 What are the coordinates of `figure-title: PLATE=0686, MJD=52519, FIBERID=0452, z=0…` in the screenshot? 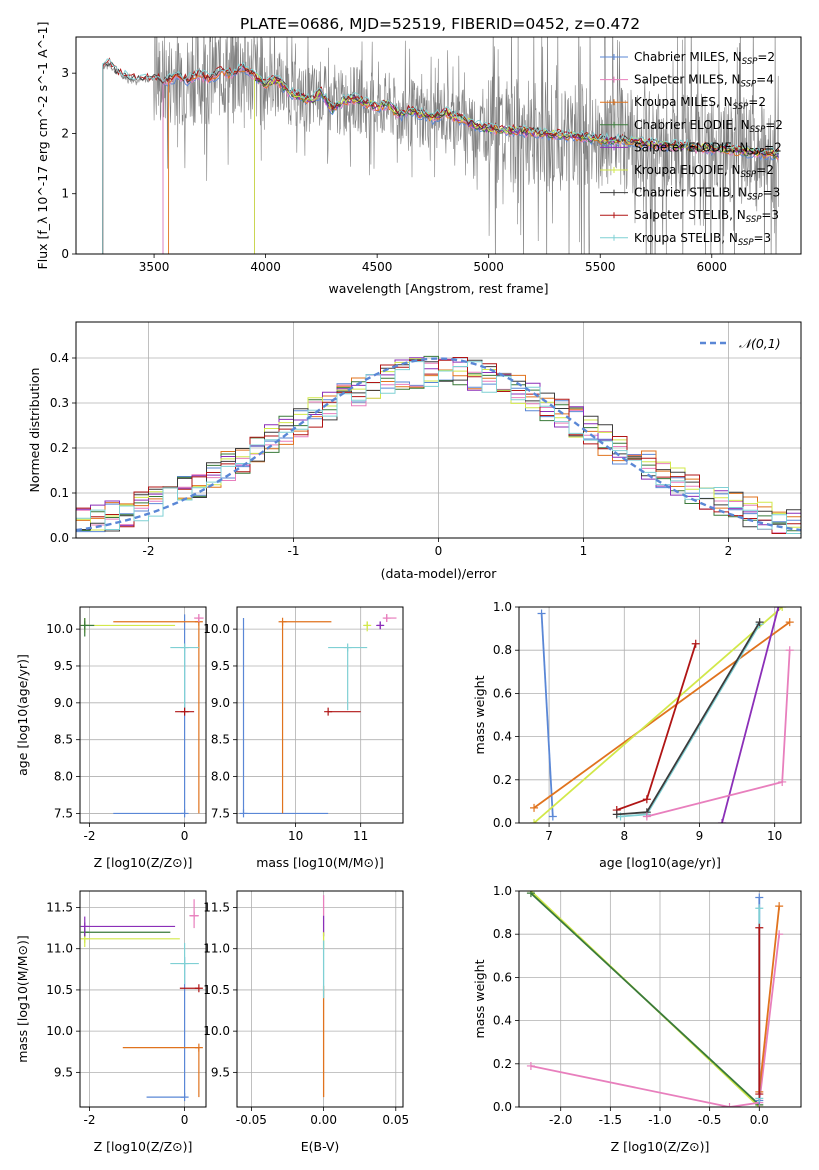 It's located at (440, 24).